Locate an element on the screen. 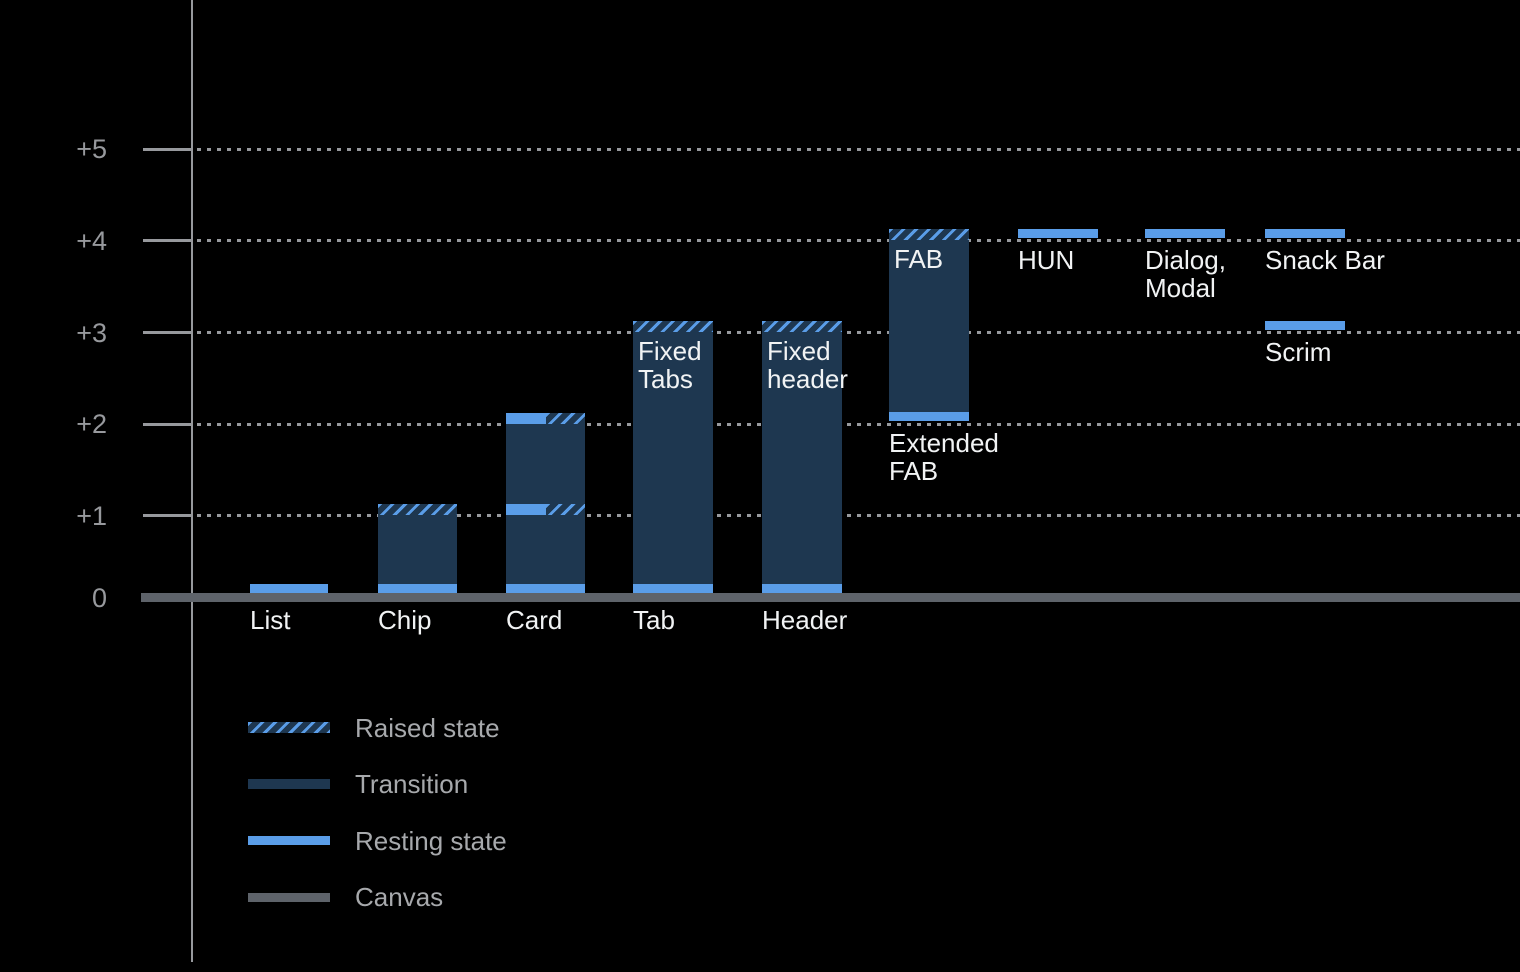 This screenshot has width=1520, height=972. snack-bar-label: Snack Bar is located at coordinates (1325, 259).